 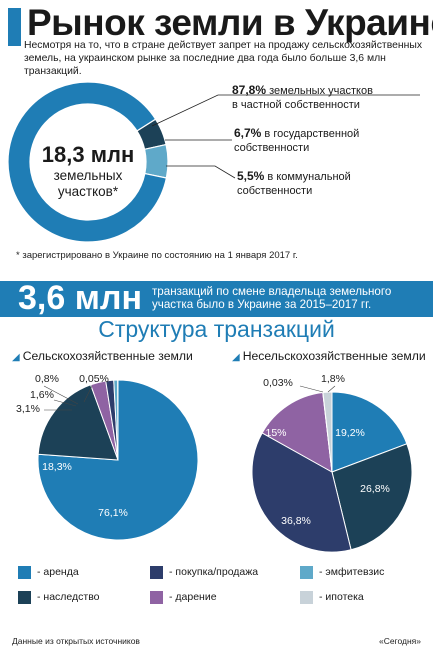 I want to click on pie-nonagri: 19,2% 26,8% 36,8% 15% 0,03% 1,8%, so click(x=332, y=463).